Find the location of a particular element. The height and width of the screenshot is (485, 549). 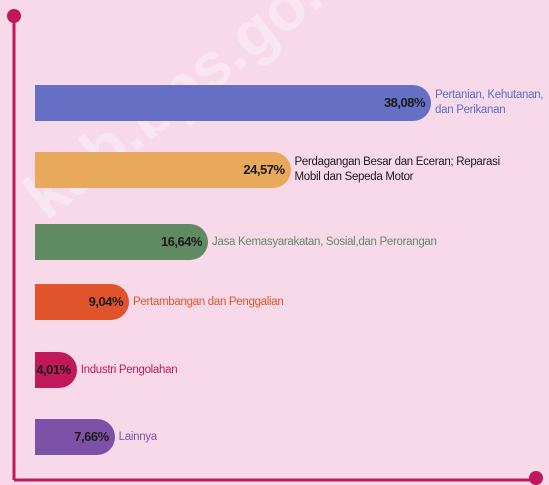

value-label: 38,08% is located at coordinates (404, 102).